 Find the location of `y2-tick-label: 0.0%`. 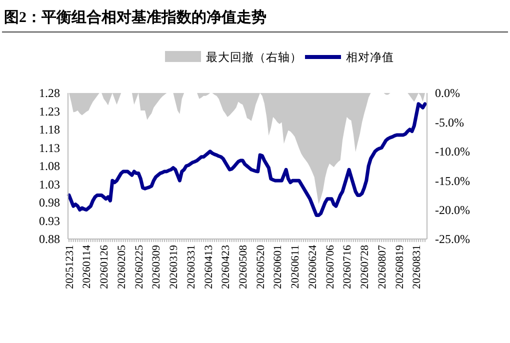

y2-tick-label: 0.0% is located at coordinates (447, 93).